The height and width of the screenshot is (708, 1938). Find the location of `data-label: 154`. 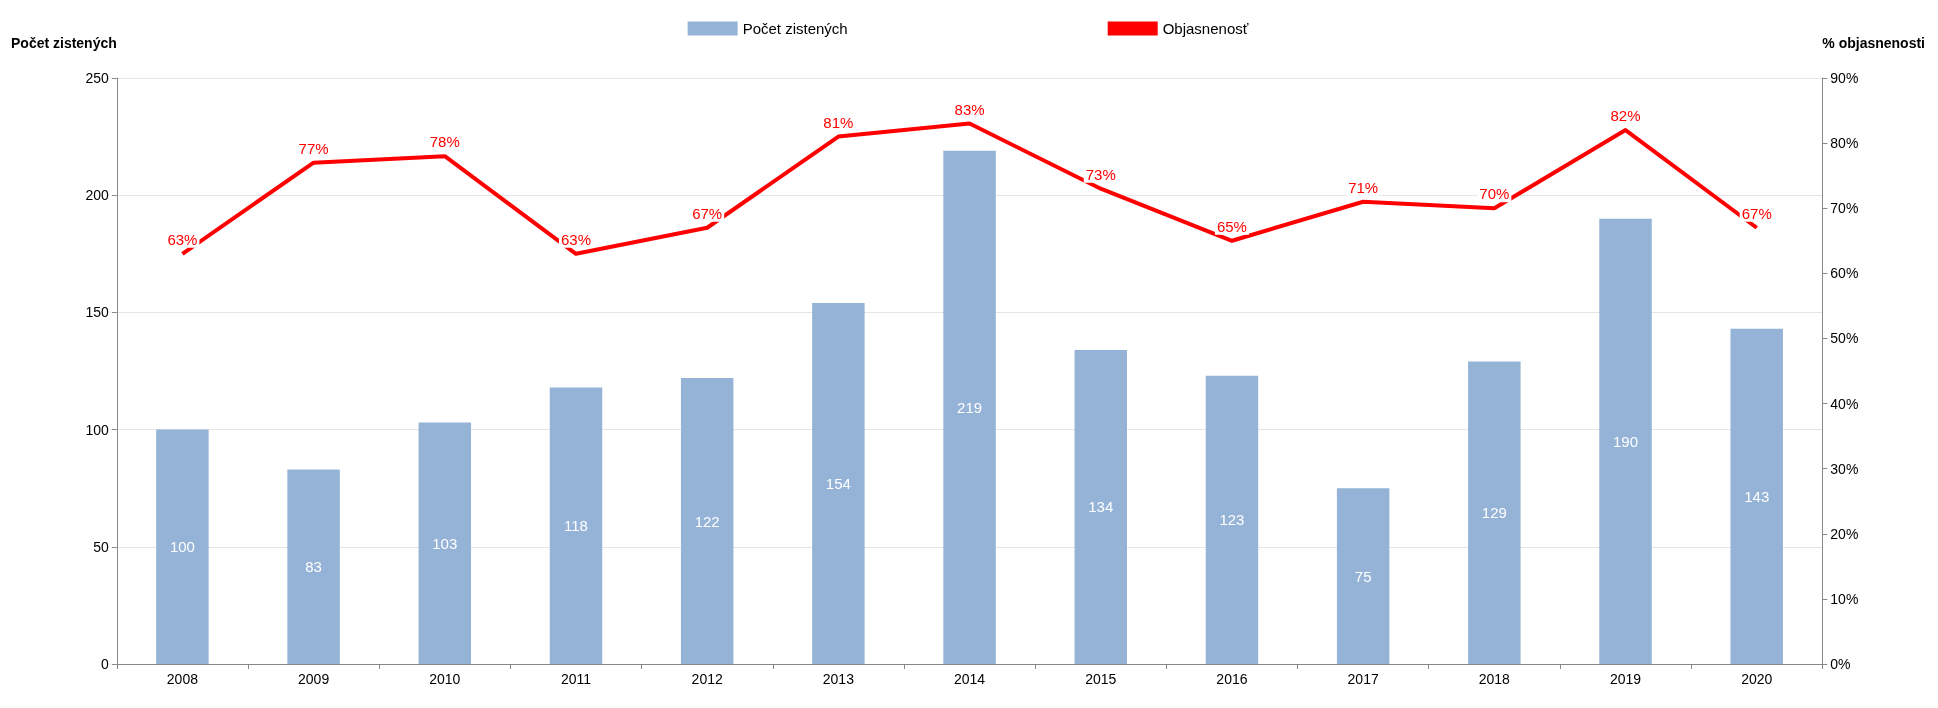

data-label: 154 is located at coordinates (838, 484).